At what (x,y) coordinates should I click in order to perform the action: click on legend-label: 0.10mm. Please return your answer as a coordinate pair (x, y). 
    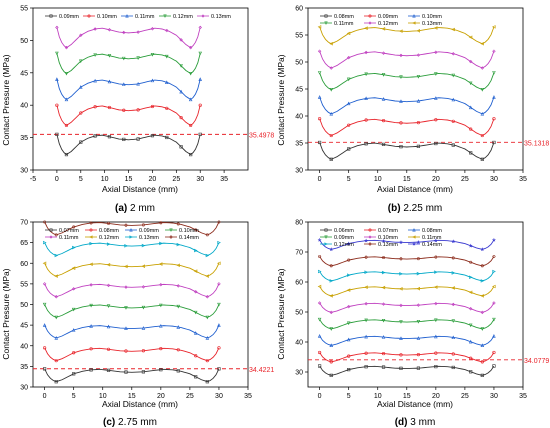
    Looking at the image, I should click on (388, 238).